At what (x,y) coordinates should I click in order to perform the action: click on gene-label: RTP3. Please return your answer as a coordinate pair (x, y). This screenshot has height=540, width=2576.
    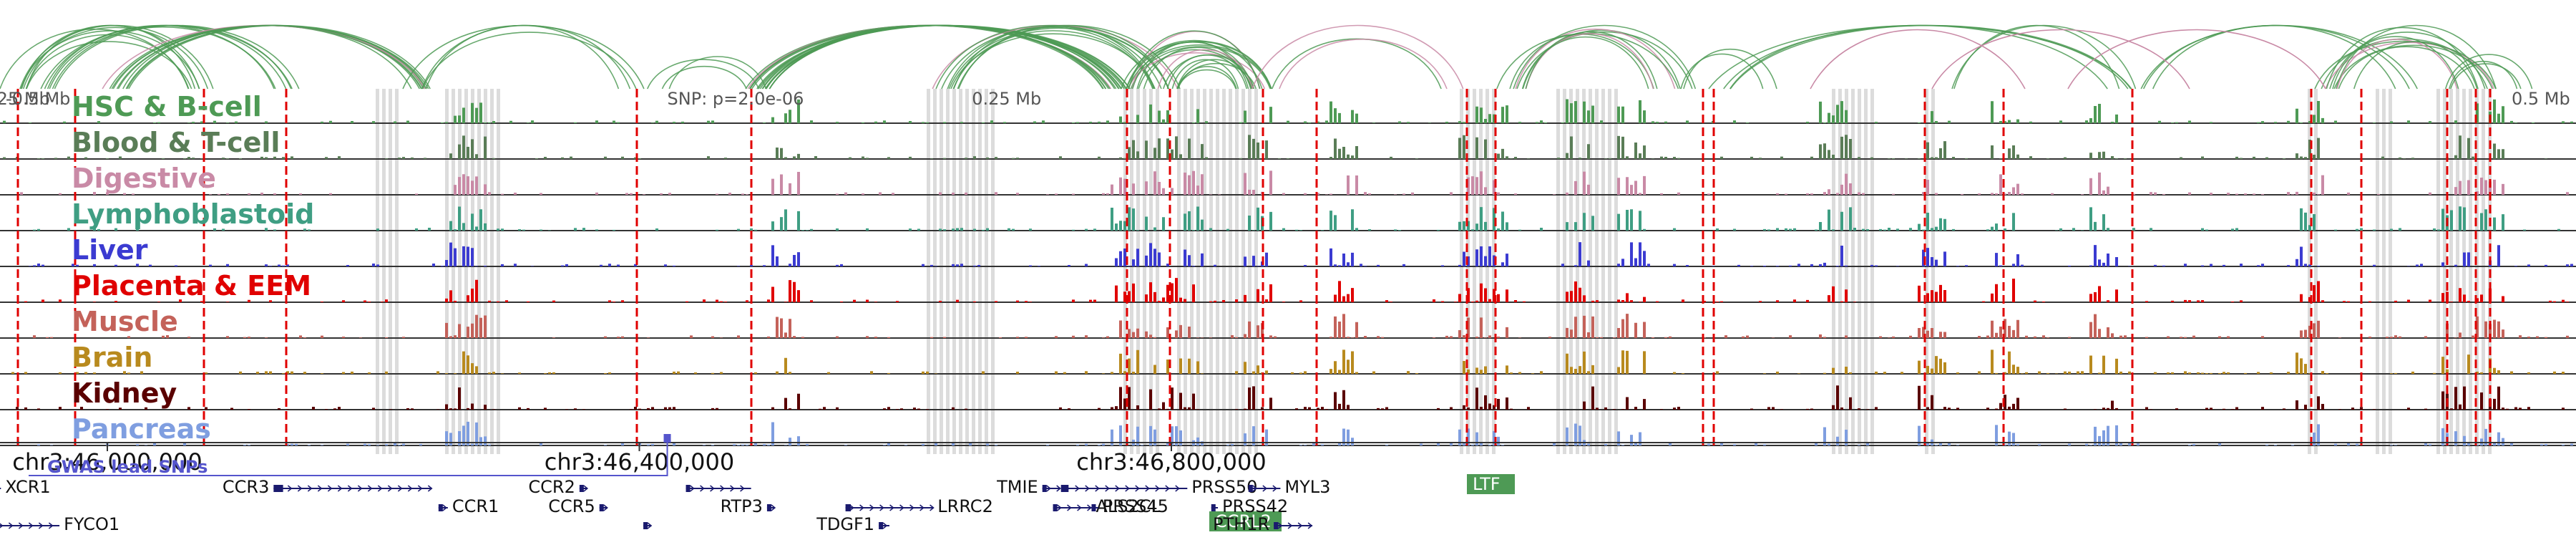
    Looking at the image, I should click on (742, 506).